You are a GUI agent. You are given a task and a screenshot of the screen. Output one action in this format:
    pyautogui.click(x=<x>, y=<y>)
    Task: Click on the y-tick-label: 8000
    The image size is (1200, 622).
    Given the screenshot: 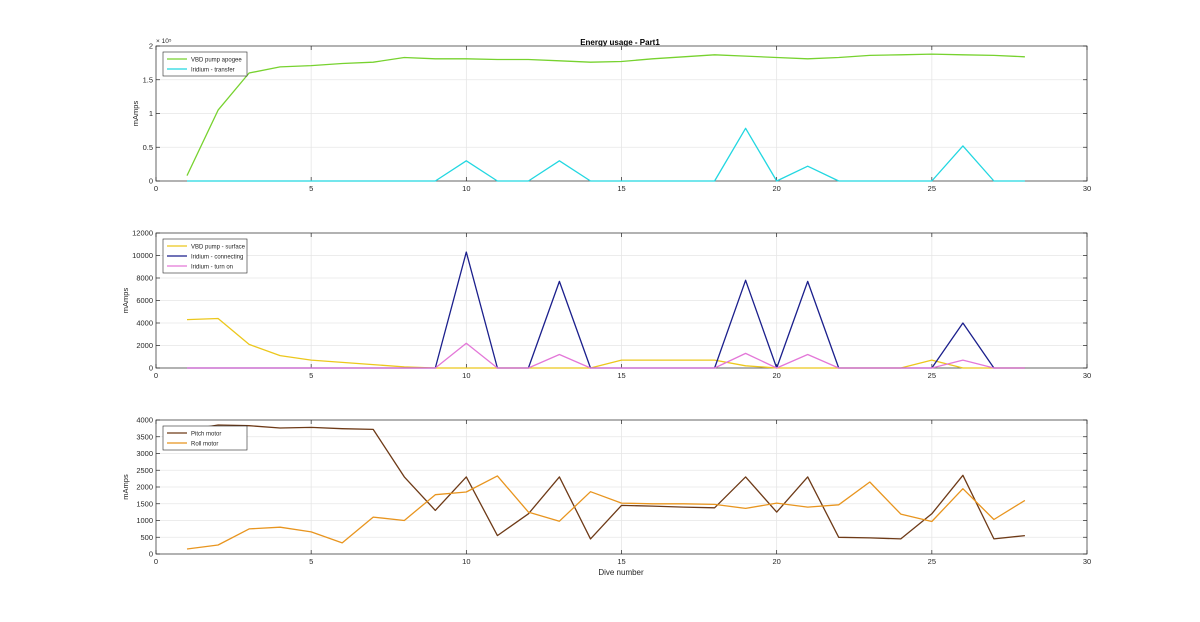 What is the action you would take?
    pyautogui.click(x=144, y=278)
    